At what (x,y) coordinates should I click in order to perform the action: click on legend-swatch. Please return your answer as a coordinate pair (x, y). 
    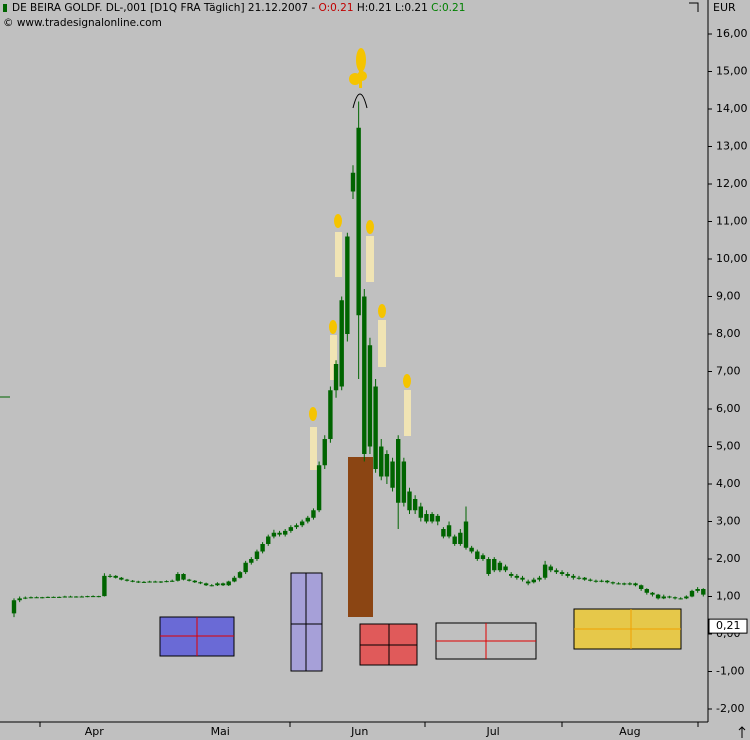
    Looking at the image, I should click on (5, 8).